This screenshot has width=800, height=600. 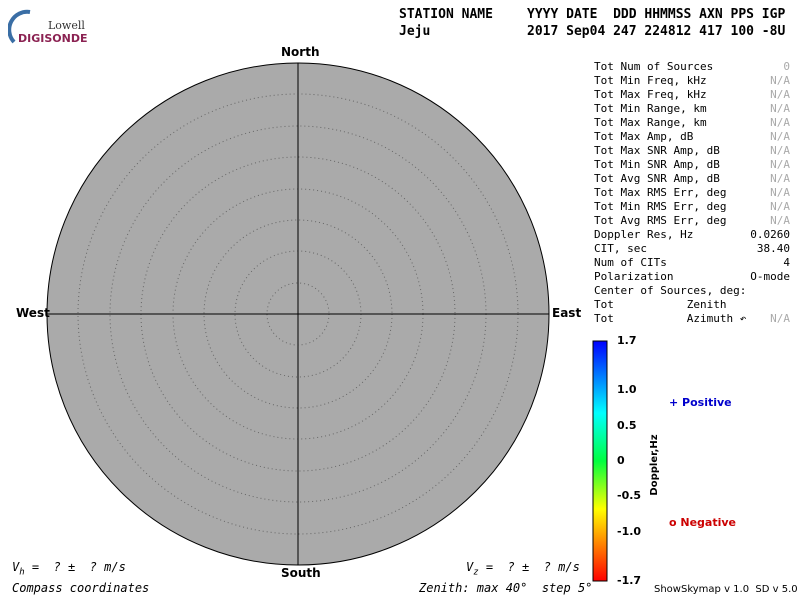 I want to click on vz: Vz = ? ± ? m/s, so click(x=523, y=568).